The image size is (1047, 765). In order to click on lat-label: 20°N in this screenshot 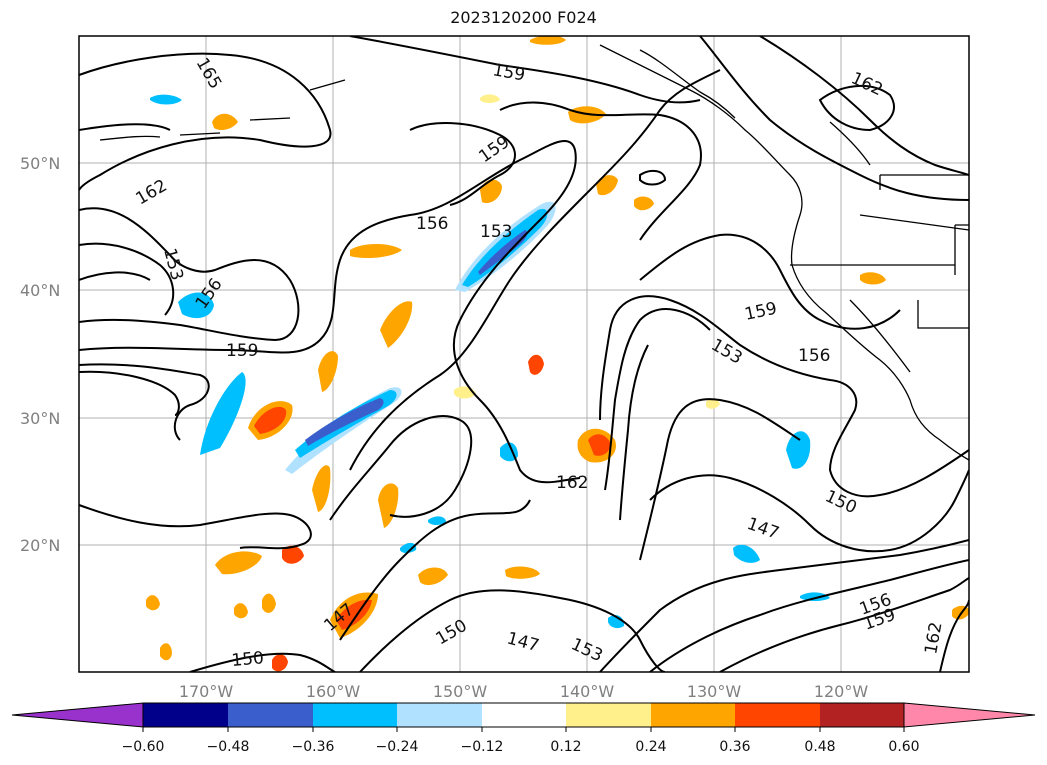, I will do `click(40, 545)`.